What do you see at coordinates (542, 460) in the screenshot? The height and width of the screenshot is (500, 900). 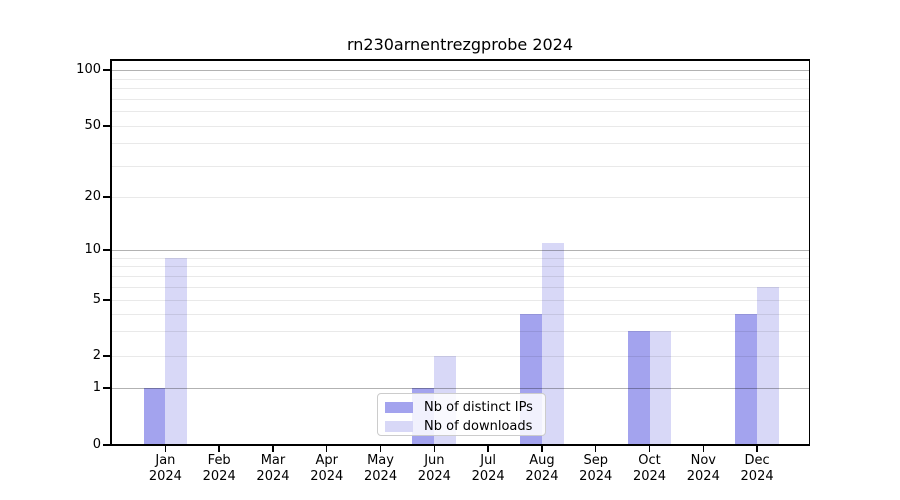 I see `x-tick-month: Aug` at bounding box center [542, 460].